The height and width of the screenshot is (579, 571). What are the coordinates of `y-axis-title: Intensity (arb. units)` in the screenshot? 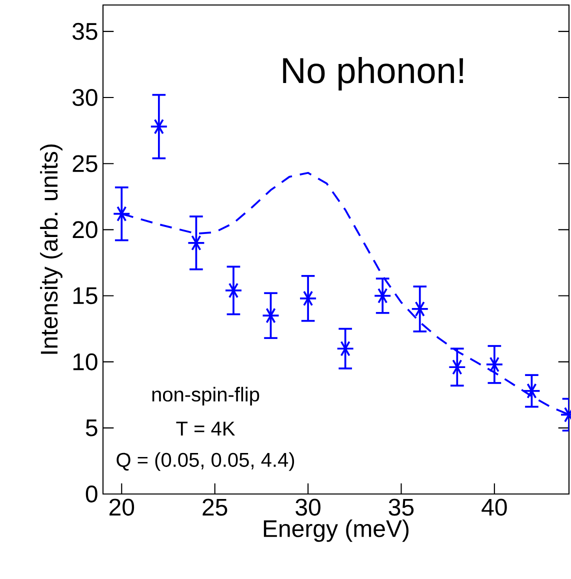 It's located at (51, 249).